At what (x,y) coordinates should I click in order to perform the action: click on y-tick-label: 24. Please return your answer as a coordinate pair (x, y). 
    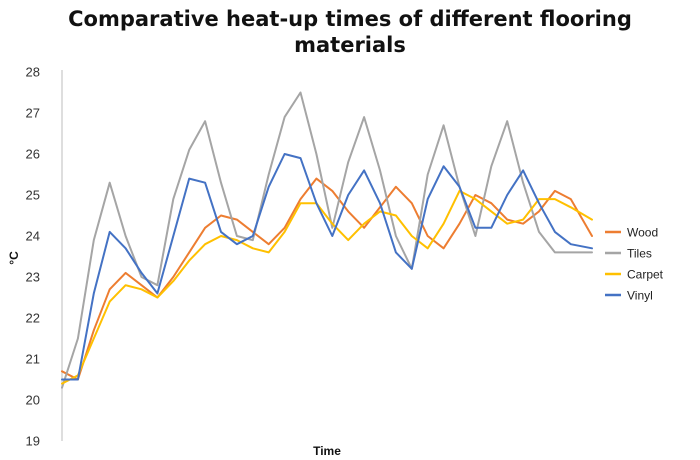
    Looking at the image, I should click on (33, 236).